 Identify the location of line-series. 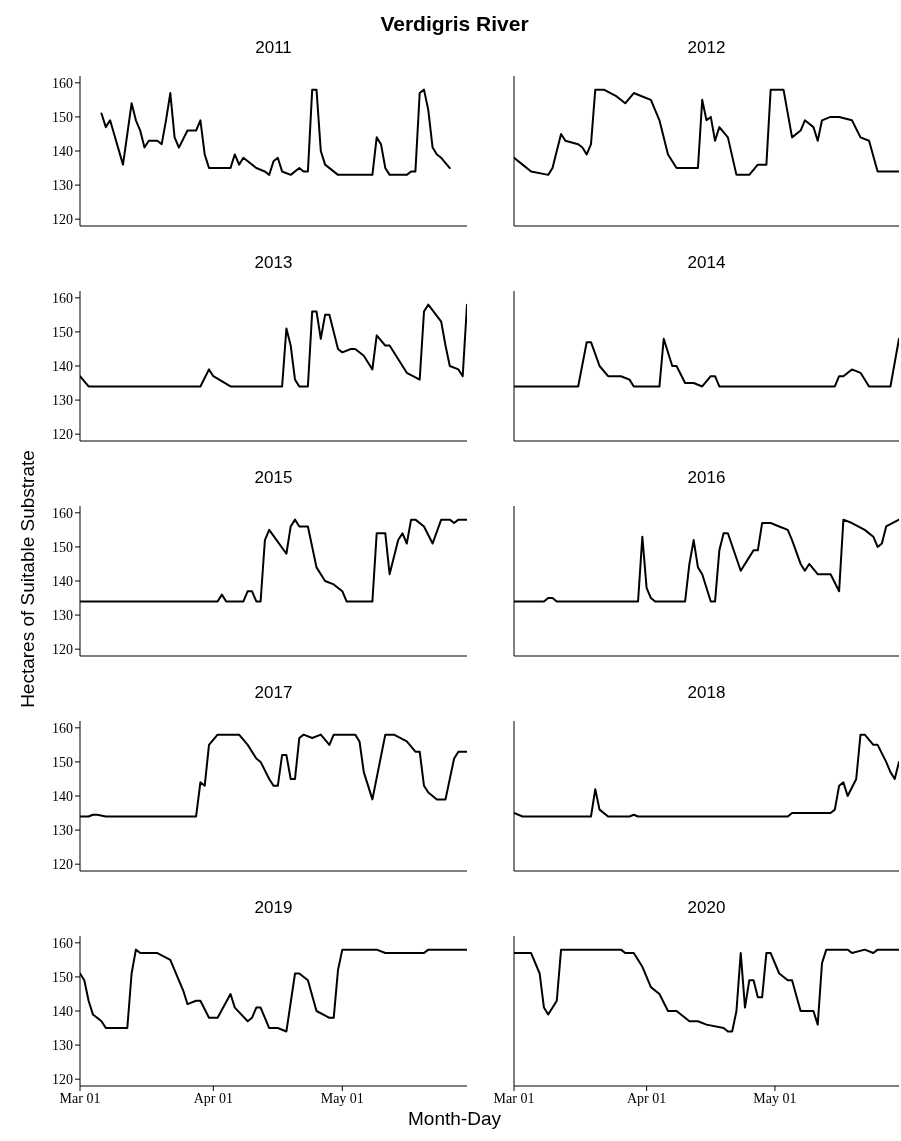
(275, 132).